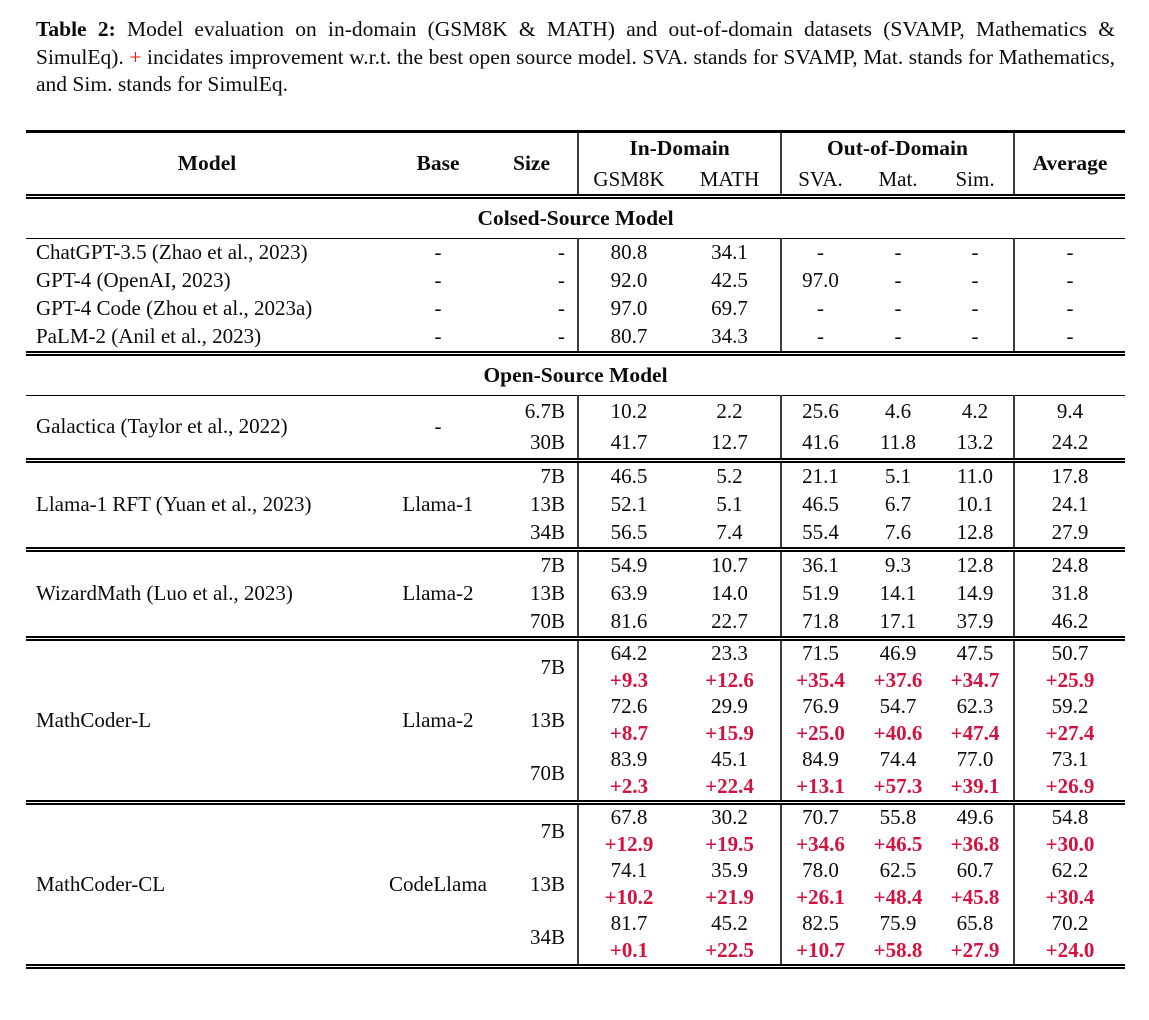  I want to click on gsm8k-delta-cell: +8.7, so click(628, 733).